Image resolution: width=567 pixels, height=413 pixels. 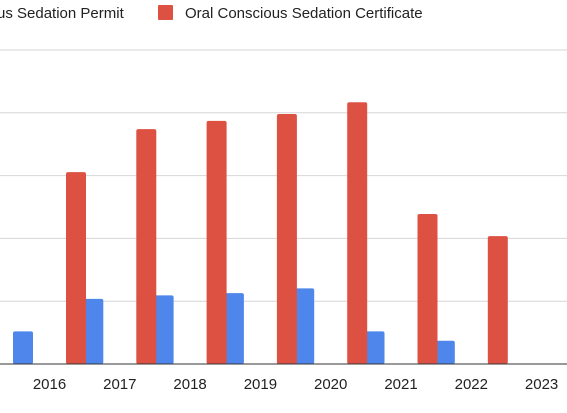 What do you see at coordinates (304, 326) in the screenshot?
I see `bar-series-1-2020` at bounding box center [304, 326].